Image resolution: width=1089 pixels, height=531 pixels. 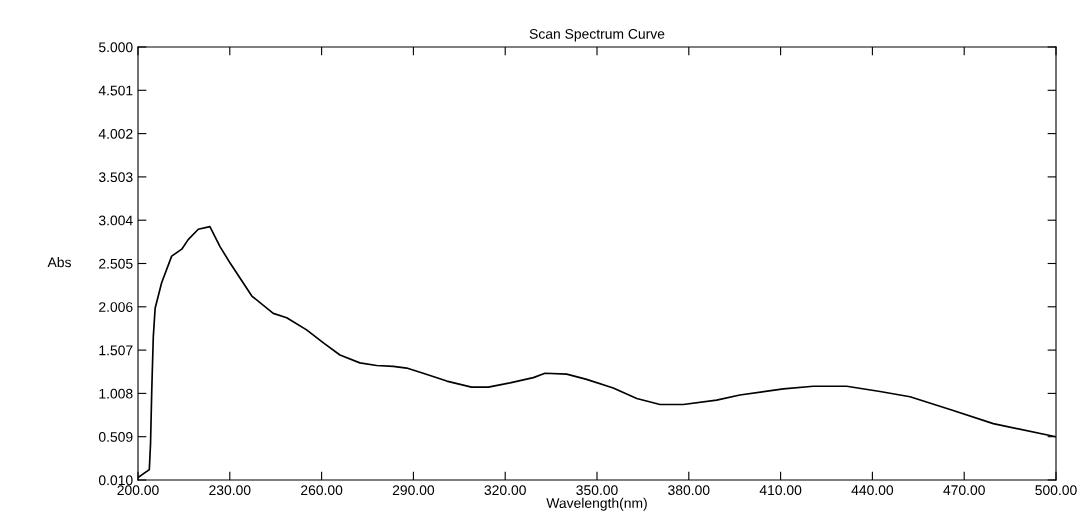 What do you see at coordinates (115, 47) in the screenshot?
I see `y-tick-label: 5.000` at bounding box center [115, 47].